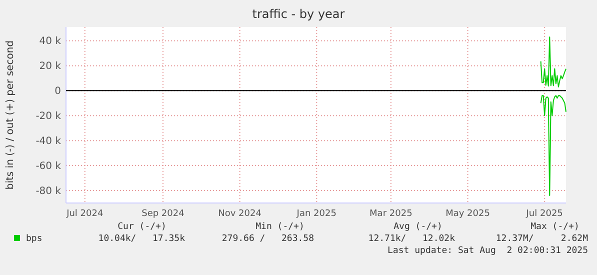  What do you see at coordinates (163, 214) in the screenshot?
I see `x-tick-label: Sep 2024` at bounding box center [163, 214].